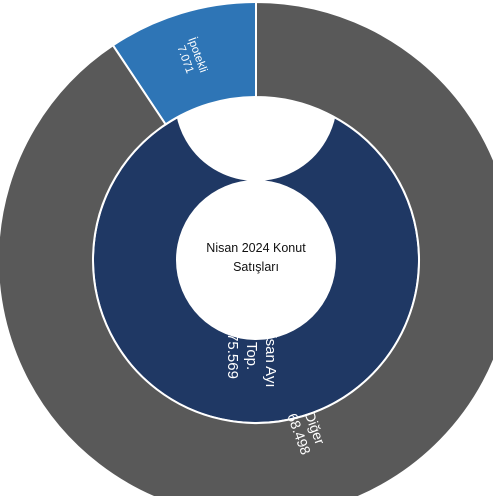  Describe the element at coordinates (256, 267) in the screenshot. I see `center-label: Satışları` at that location.